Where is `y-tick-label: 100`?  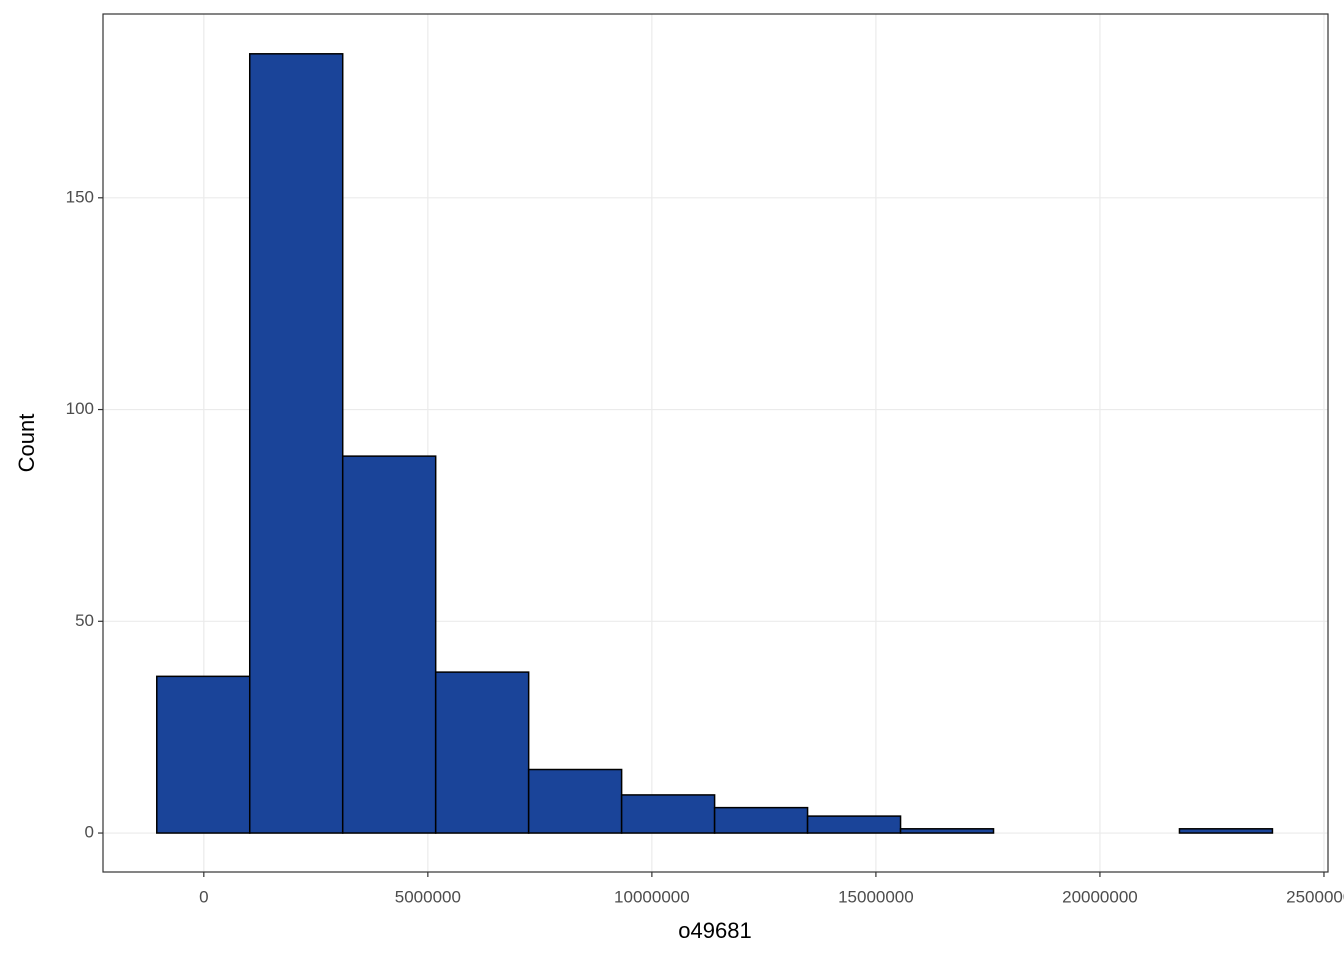
y-tick-label: 100 is located at coordinates (80, 408).